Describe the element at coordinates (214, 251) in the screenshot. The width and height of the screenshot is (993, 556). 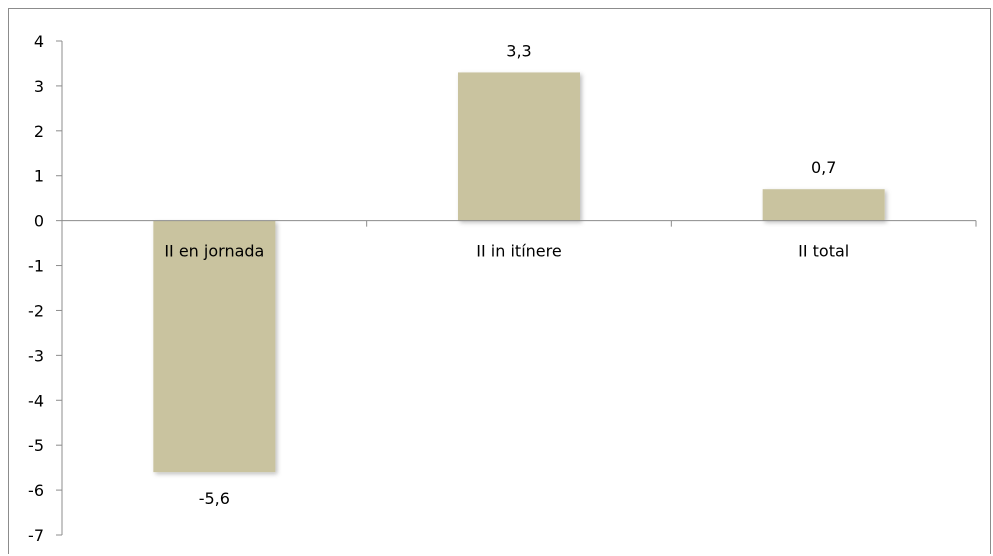
I see `category-label: II en jornada` at that location.